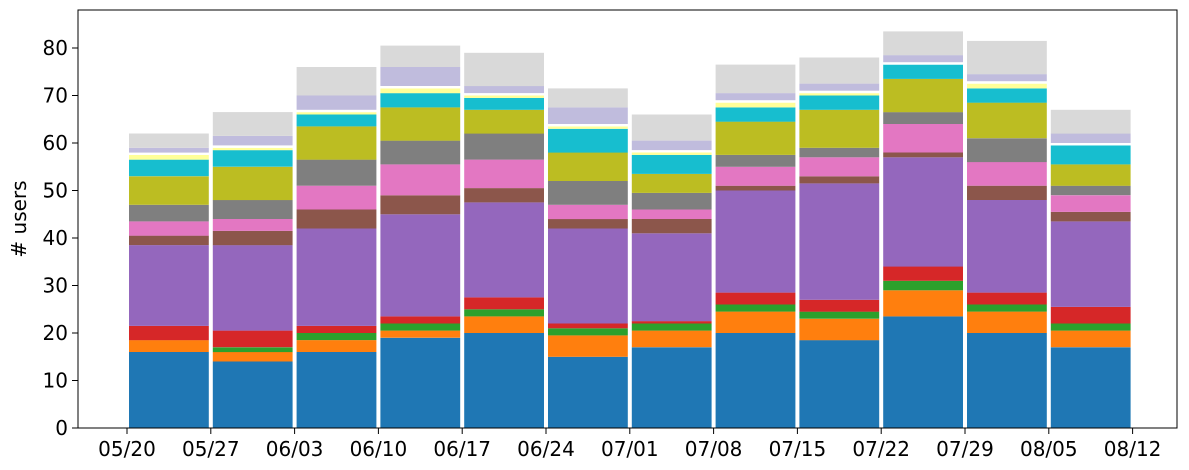 The height and width of the screenshot is (470, 1189). Describe the element at coordinates (462, 449) in the screenshot. I see `x-tick-label: 06/17` at that location.